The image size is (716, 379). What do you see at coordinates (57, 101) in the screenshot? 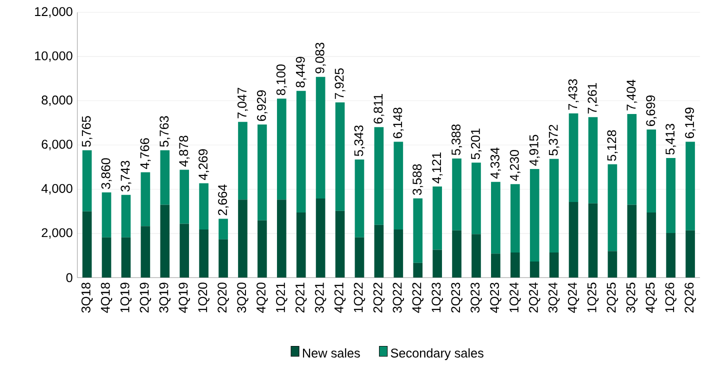
I see `y-tick-label: 8,000` at bounding box center [57, 101].